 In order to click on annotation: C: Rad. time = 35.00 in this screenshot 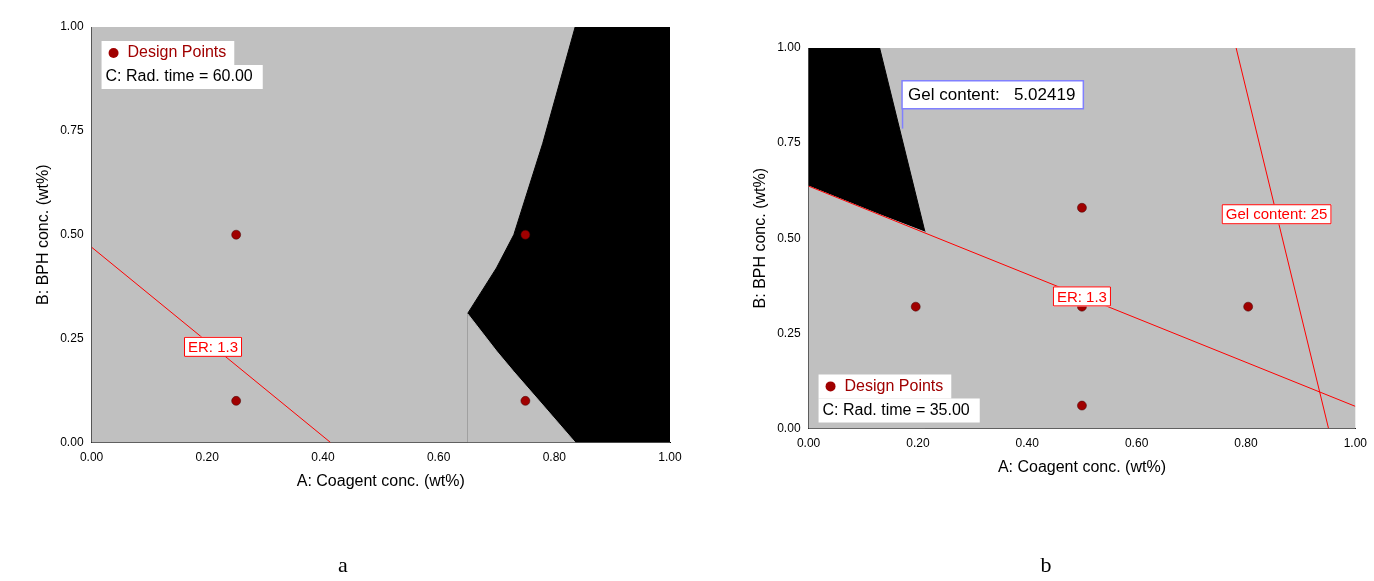, I will do `click(896, 409)`.